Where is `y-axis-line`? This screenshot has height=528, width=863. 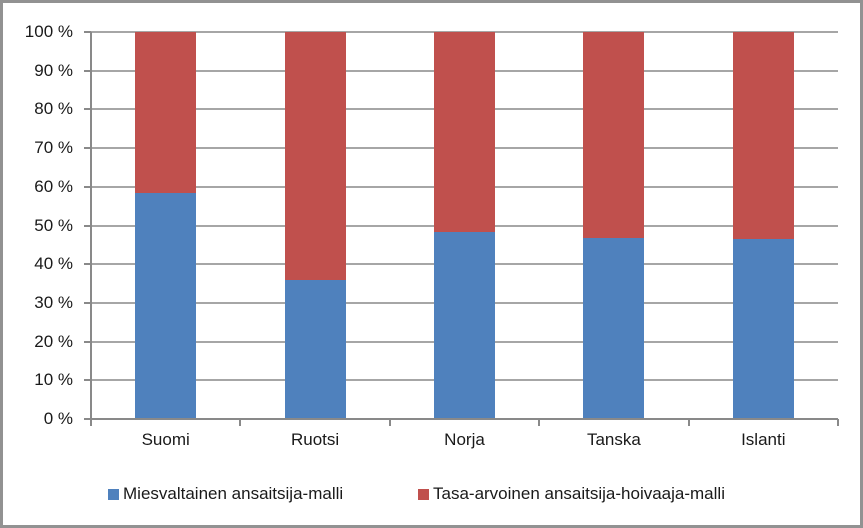 y-axis-line is located at coordinates (91, 226).